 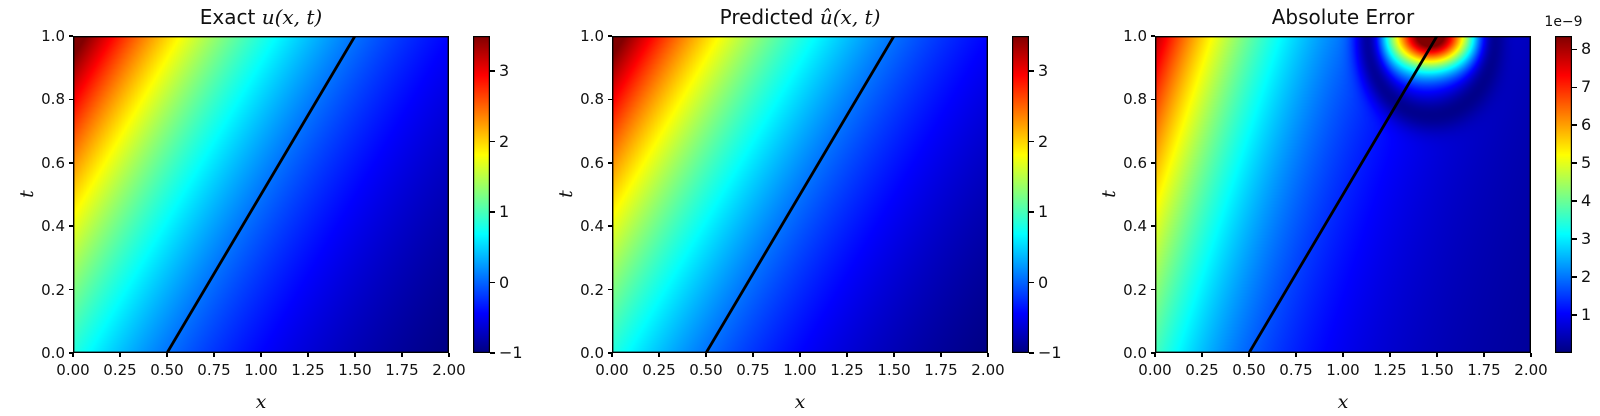 I want to click on colorbar-tick-label: 8, so click(x=1586, y=49).